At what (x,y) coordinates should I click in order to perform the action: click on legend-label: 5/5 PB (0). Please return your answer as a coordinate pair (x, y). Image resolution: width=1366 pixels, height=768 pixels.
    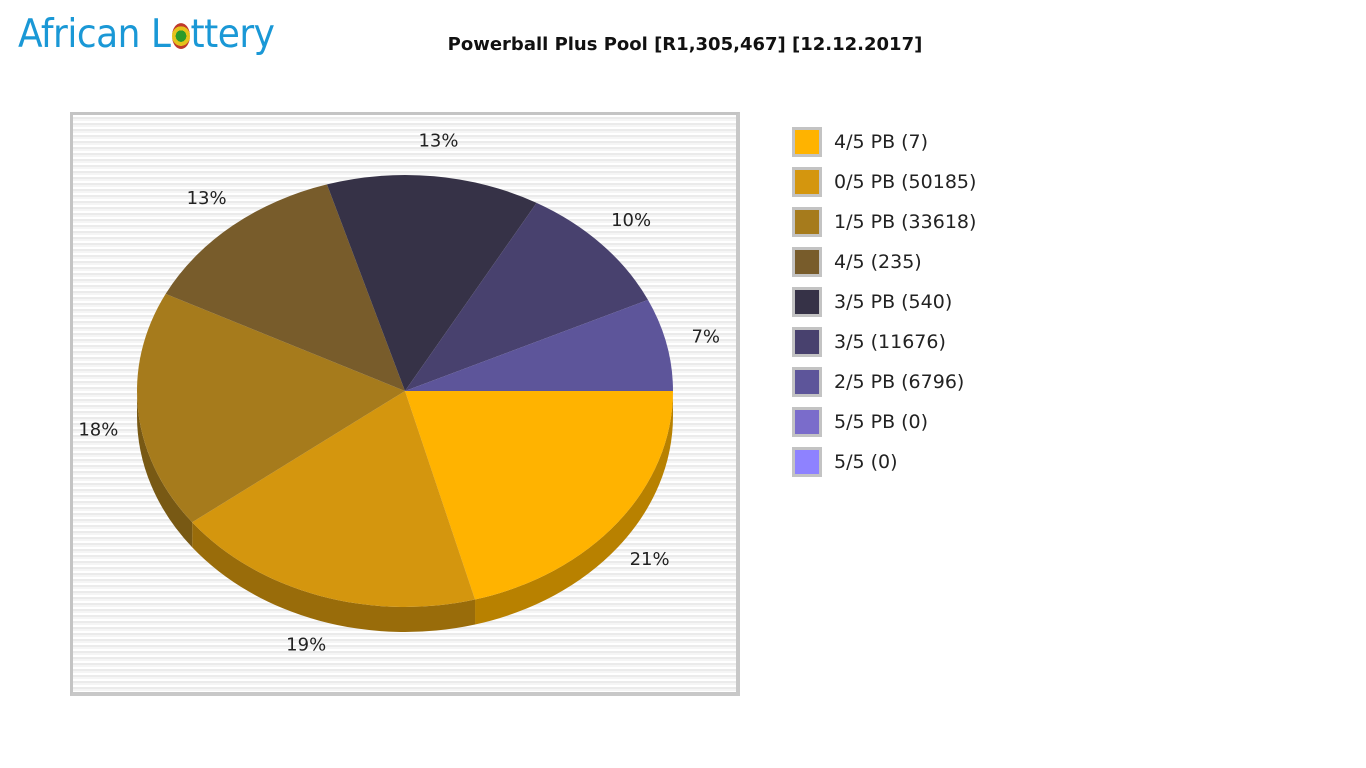
    Looking at the image, I should click on (881, 422).